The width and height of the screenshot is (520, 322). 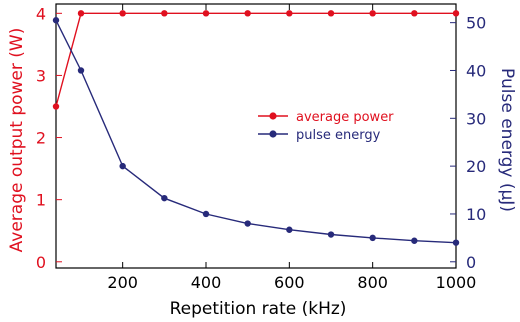 What do you see at coordinates (122, 282) in the screenshot?
I see `x-tick-label: 200` at bounding box center [122, 282].